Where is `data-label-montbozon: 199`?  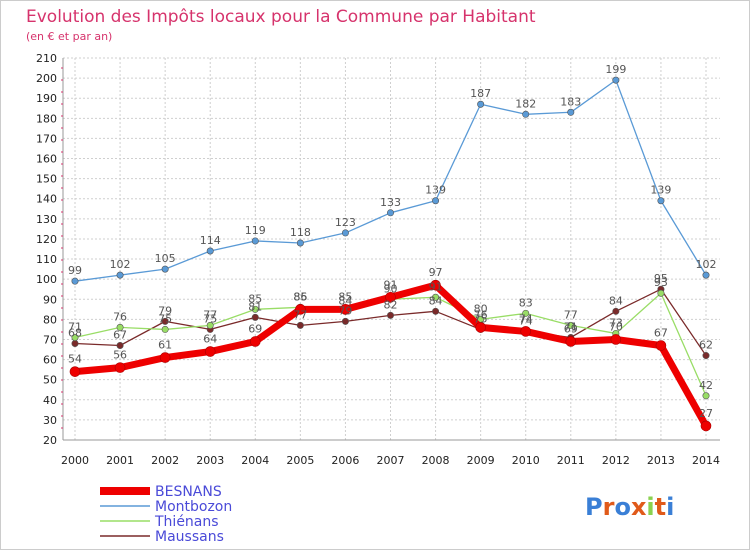 data-label-montbozon: 199 is located at coordinates (615, 69).